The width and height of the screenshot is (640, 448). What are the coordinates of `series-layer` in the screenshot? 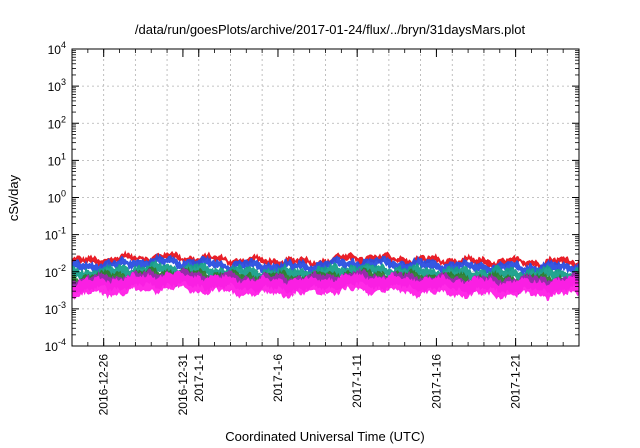 It's located at (325, 276).